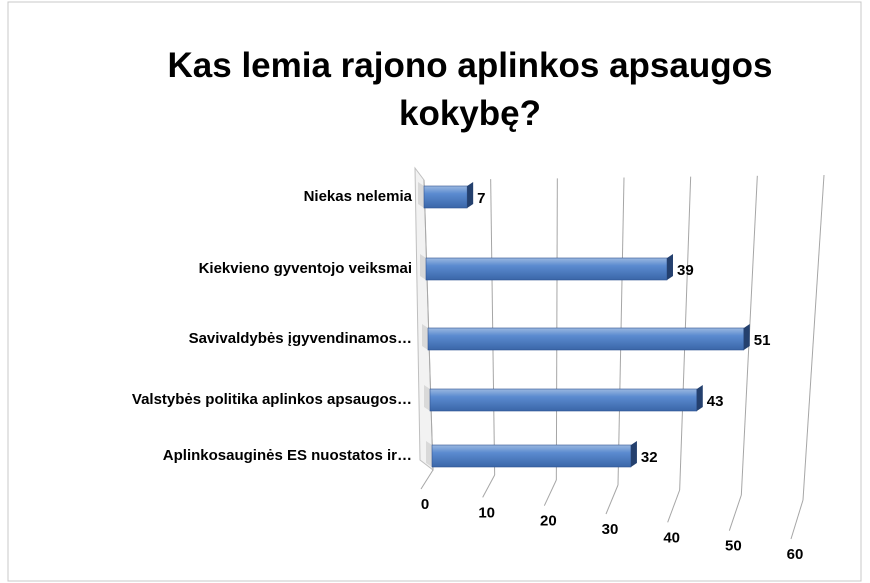  Describe the element at coordinates (481, 198) in the screenshot. I see `value-label: 7` at that location.